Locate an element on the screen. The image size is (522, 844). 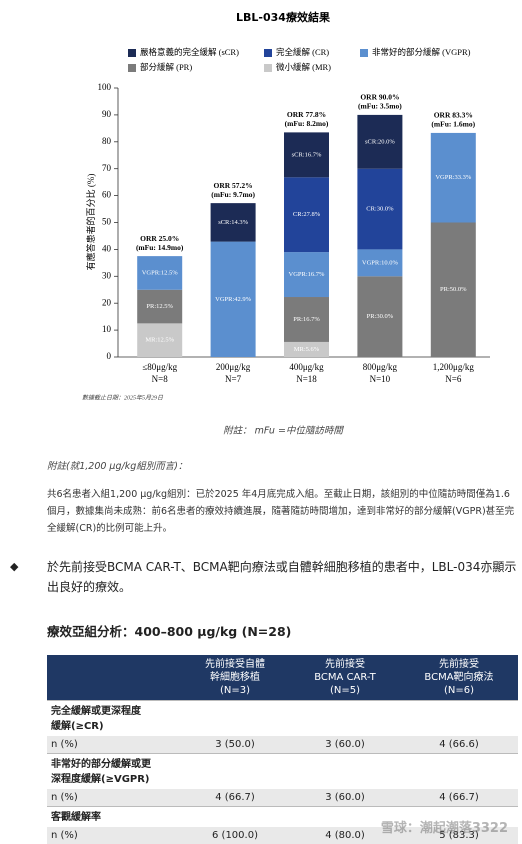
cell: 4 (80.0) is located at coordinates (345, 835).